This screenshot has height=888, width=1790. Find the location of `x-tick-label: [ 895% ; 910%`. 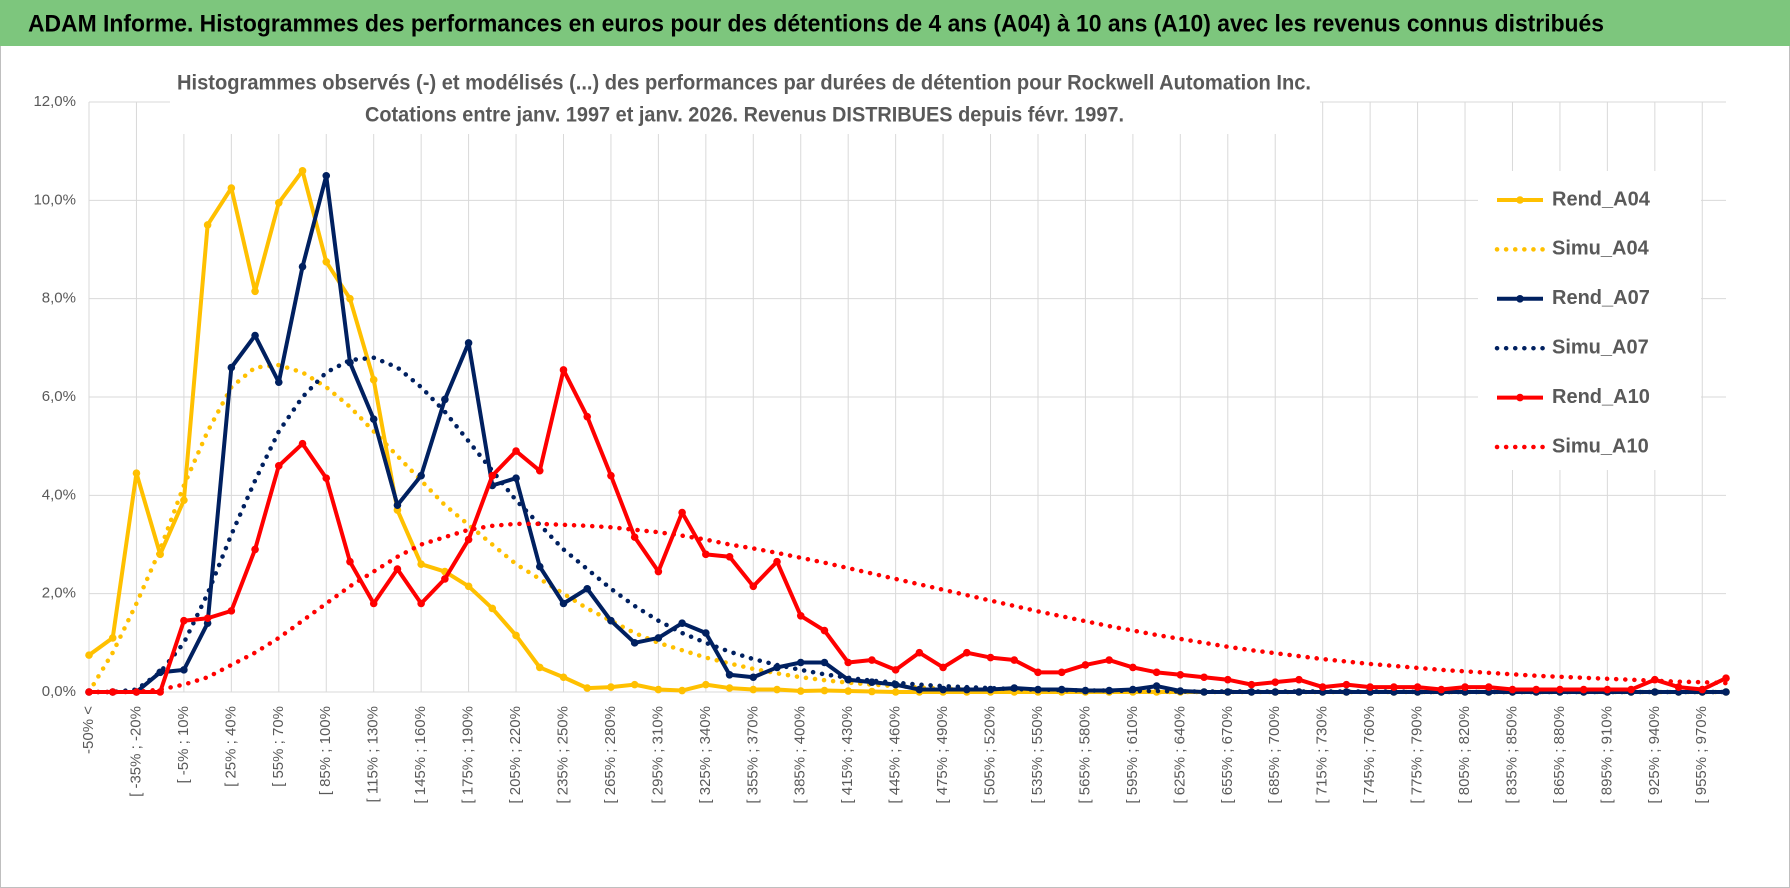

x-tick-label: [ 895% ; 910% is located at coordinates (1606, 755).